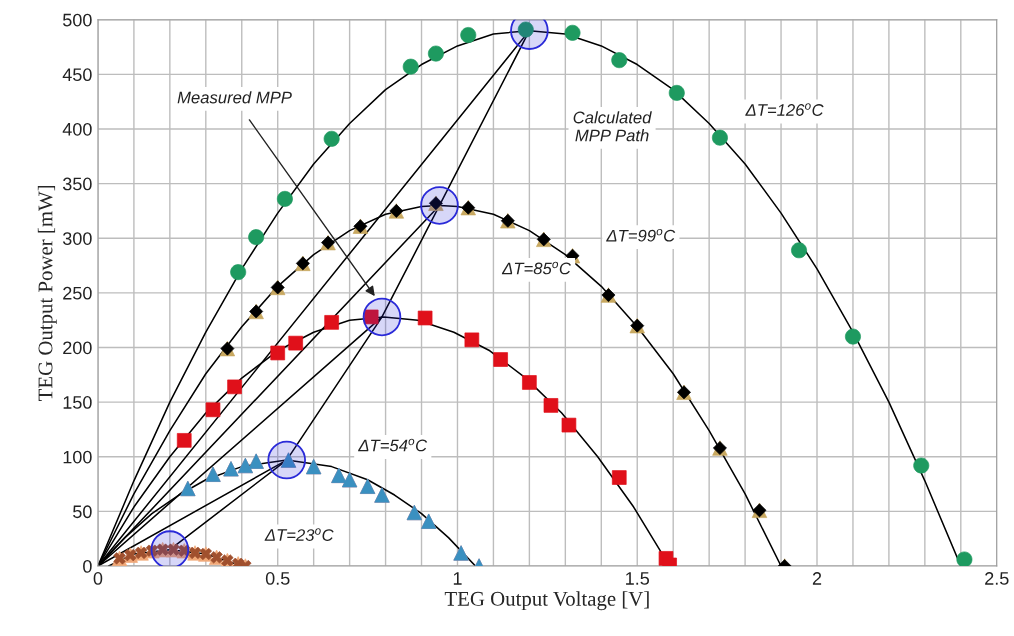 This screenshot has height=636, width=1014. Describe the element at coordinates (98, 578) in the screenshot. I see `x-tick-label: 0` at that location.